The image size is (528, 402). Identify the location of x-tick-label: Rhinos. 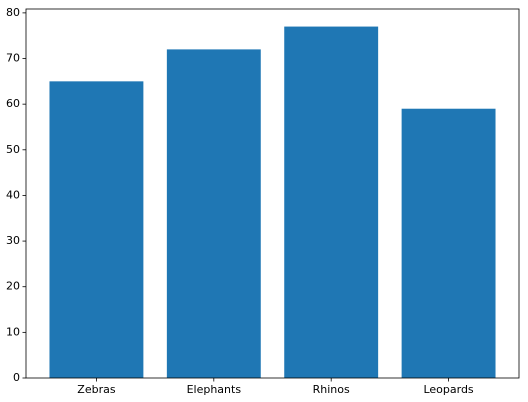
(331, 389).